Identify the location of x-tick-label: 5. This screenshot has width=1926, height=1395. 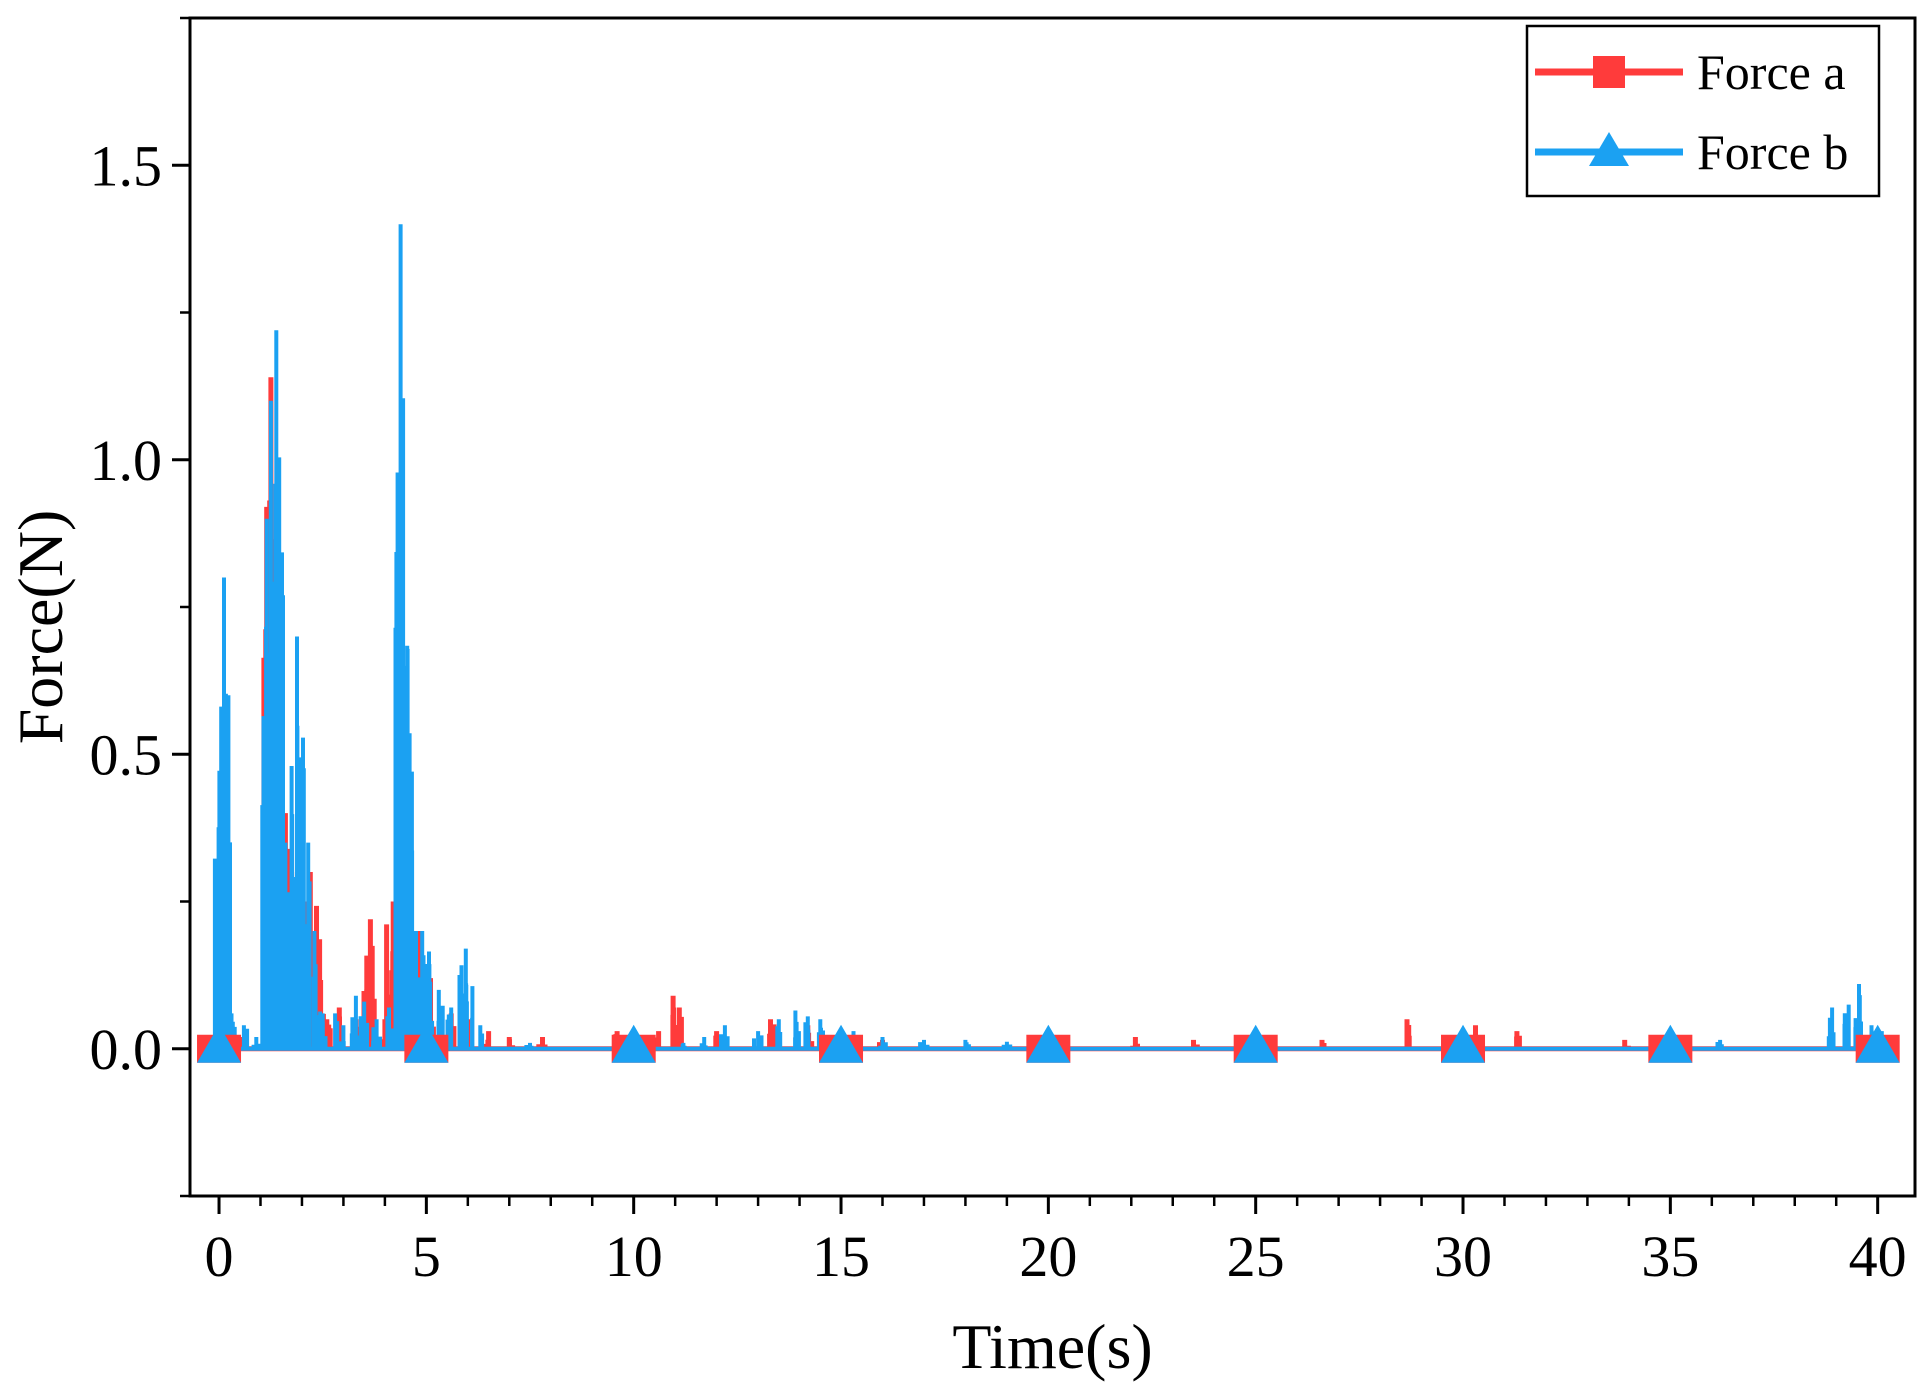
(426, 1256).